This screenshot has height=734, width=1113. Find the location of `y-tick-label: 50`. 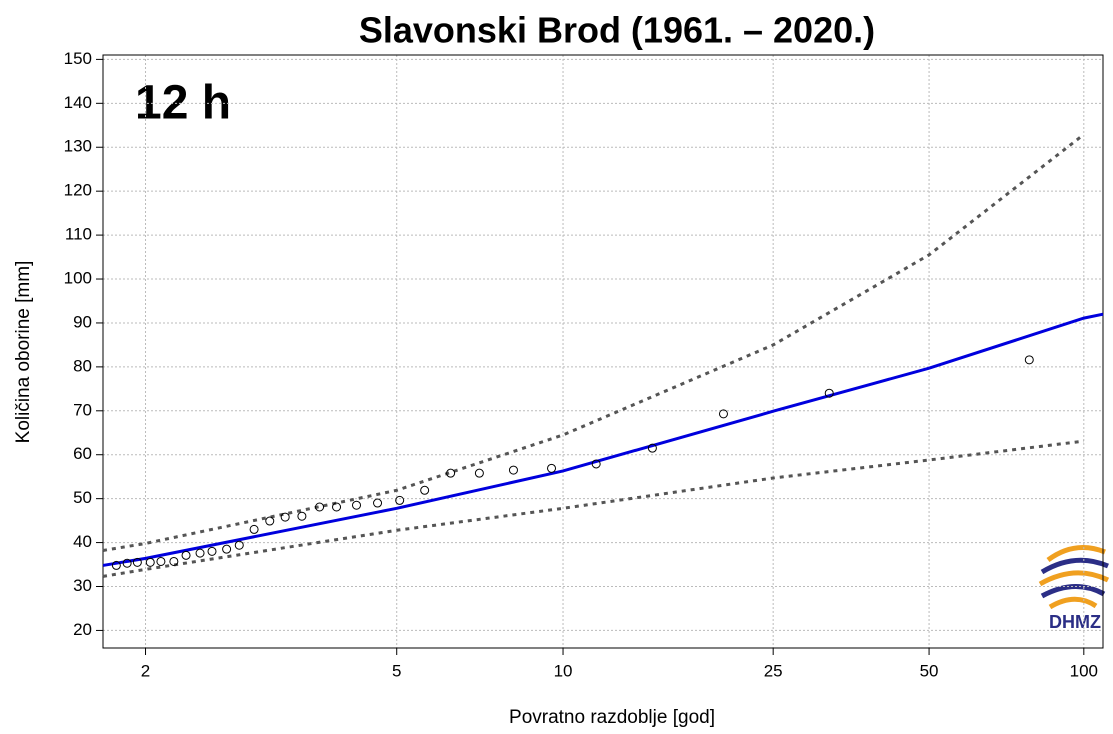

y-tick-label: 50 is located at coordinates (82, 497).